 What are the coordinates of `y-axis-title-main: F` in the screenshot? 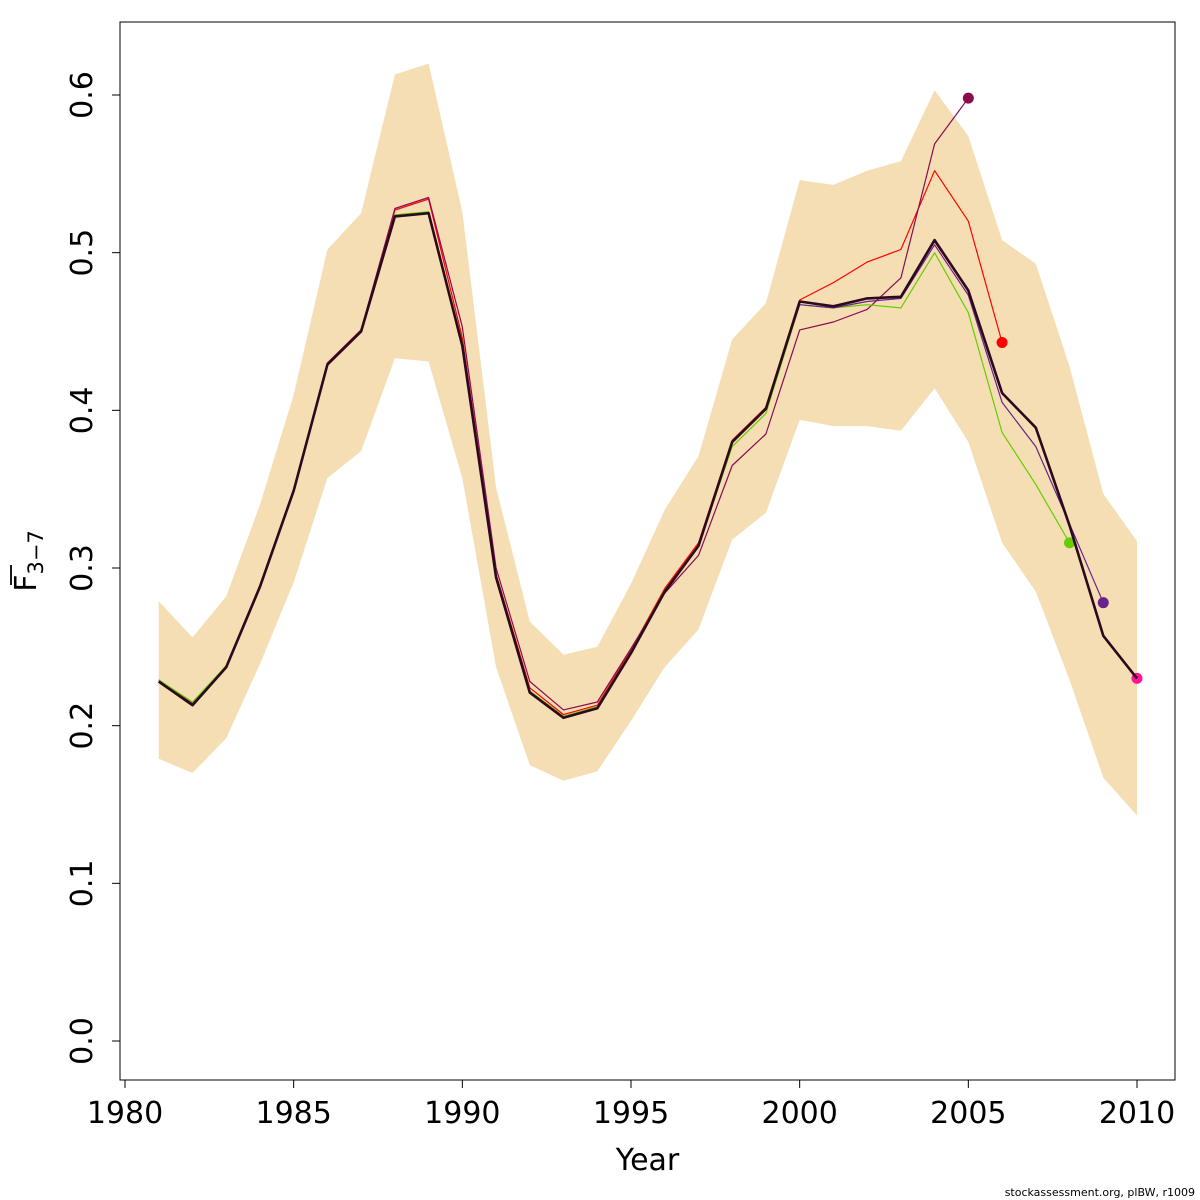 It's located at (26, 583).